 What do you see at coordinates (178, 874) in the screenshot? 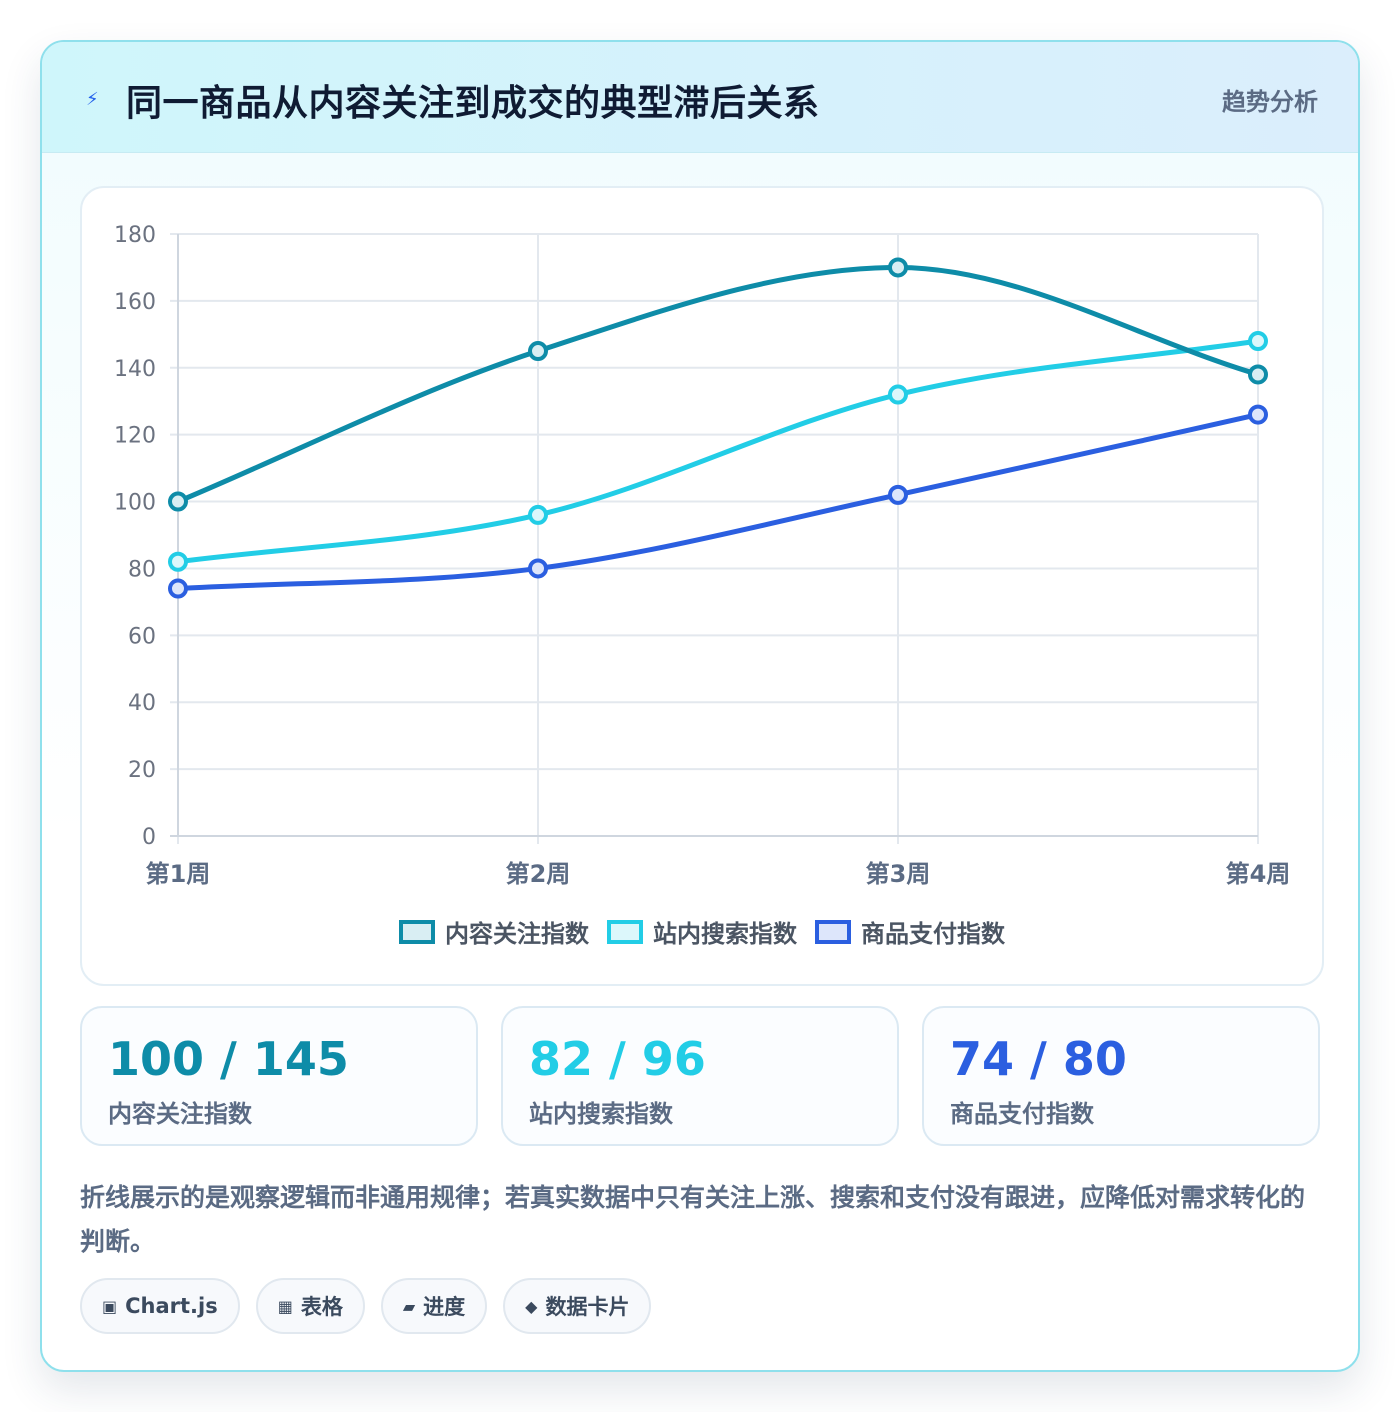
I see `x-tick-label: 第1周` at bounding box center [178, 874].